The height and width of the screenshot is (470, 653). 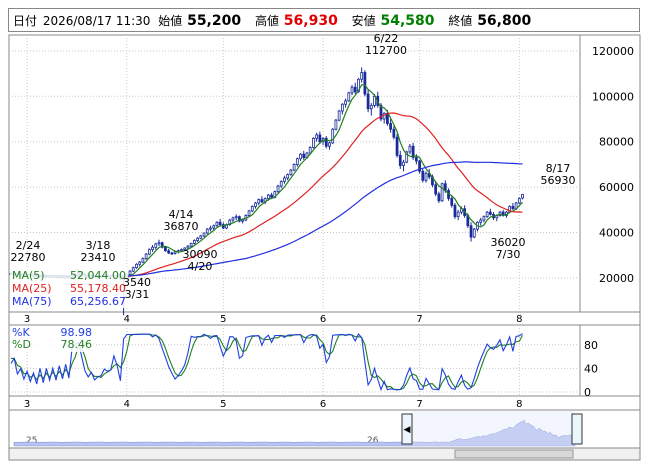 I want to click on low-value: 54,580, so click(x=407, y=20).